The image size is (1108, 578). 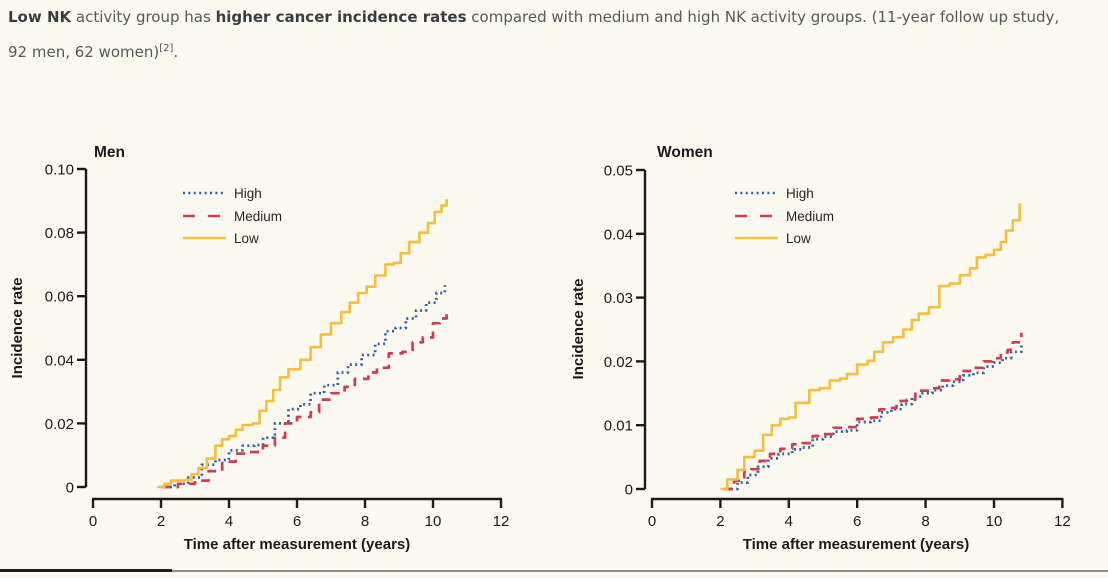 I want to click on y-tick-label: 0.08, so click(x=59, y=233).